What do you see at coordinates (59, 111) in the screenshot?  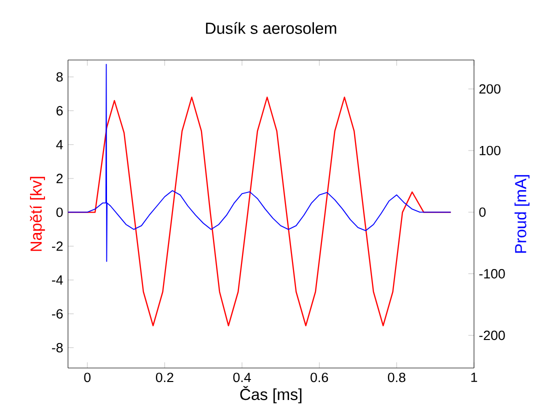 I see `y-tick-label: 6` at bounding box center [59, 111].